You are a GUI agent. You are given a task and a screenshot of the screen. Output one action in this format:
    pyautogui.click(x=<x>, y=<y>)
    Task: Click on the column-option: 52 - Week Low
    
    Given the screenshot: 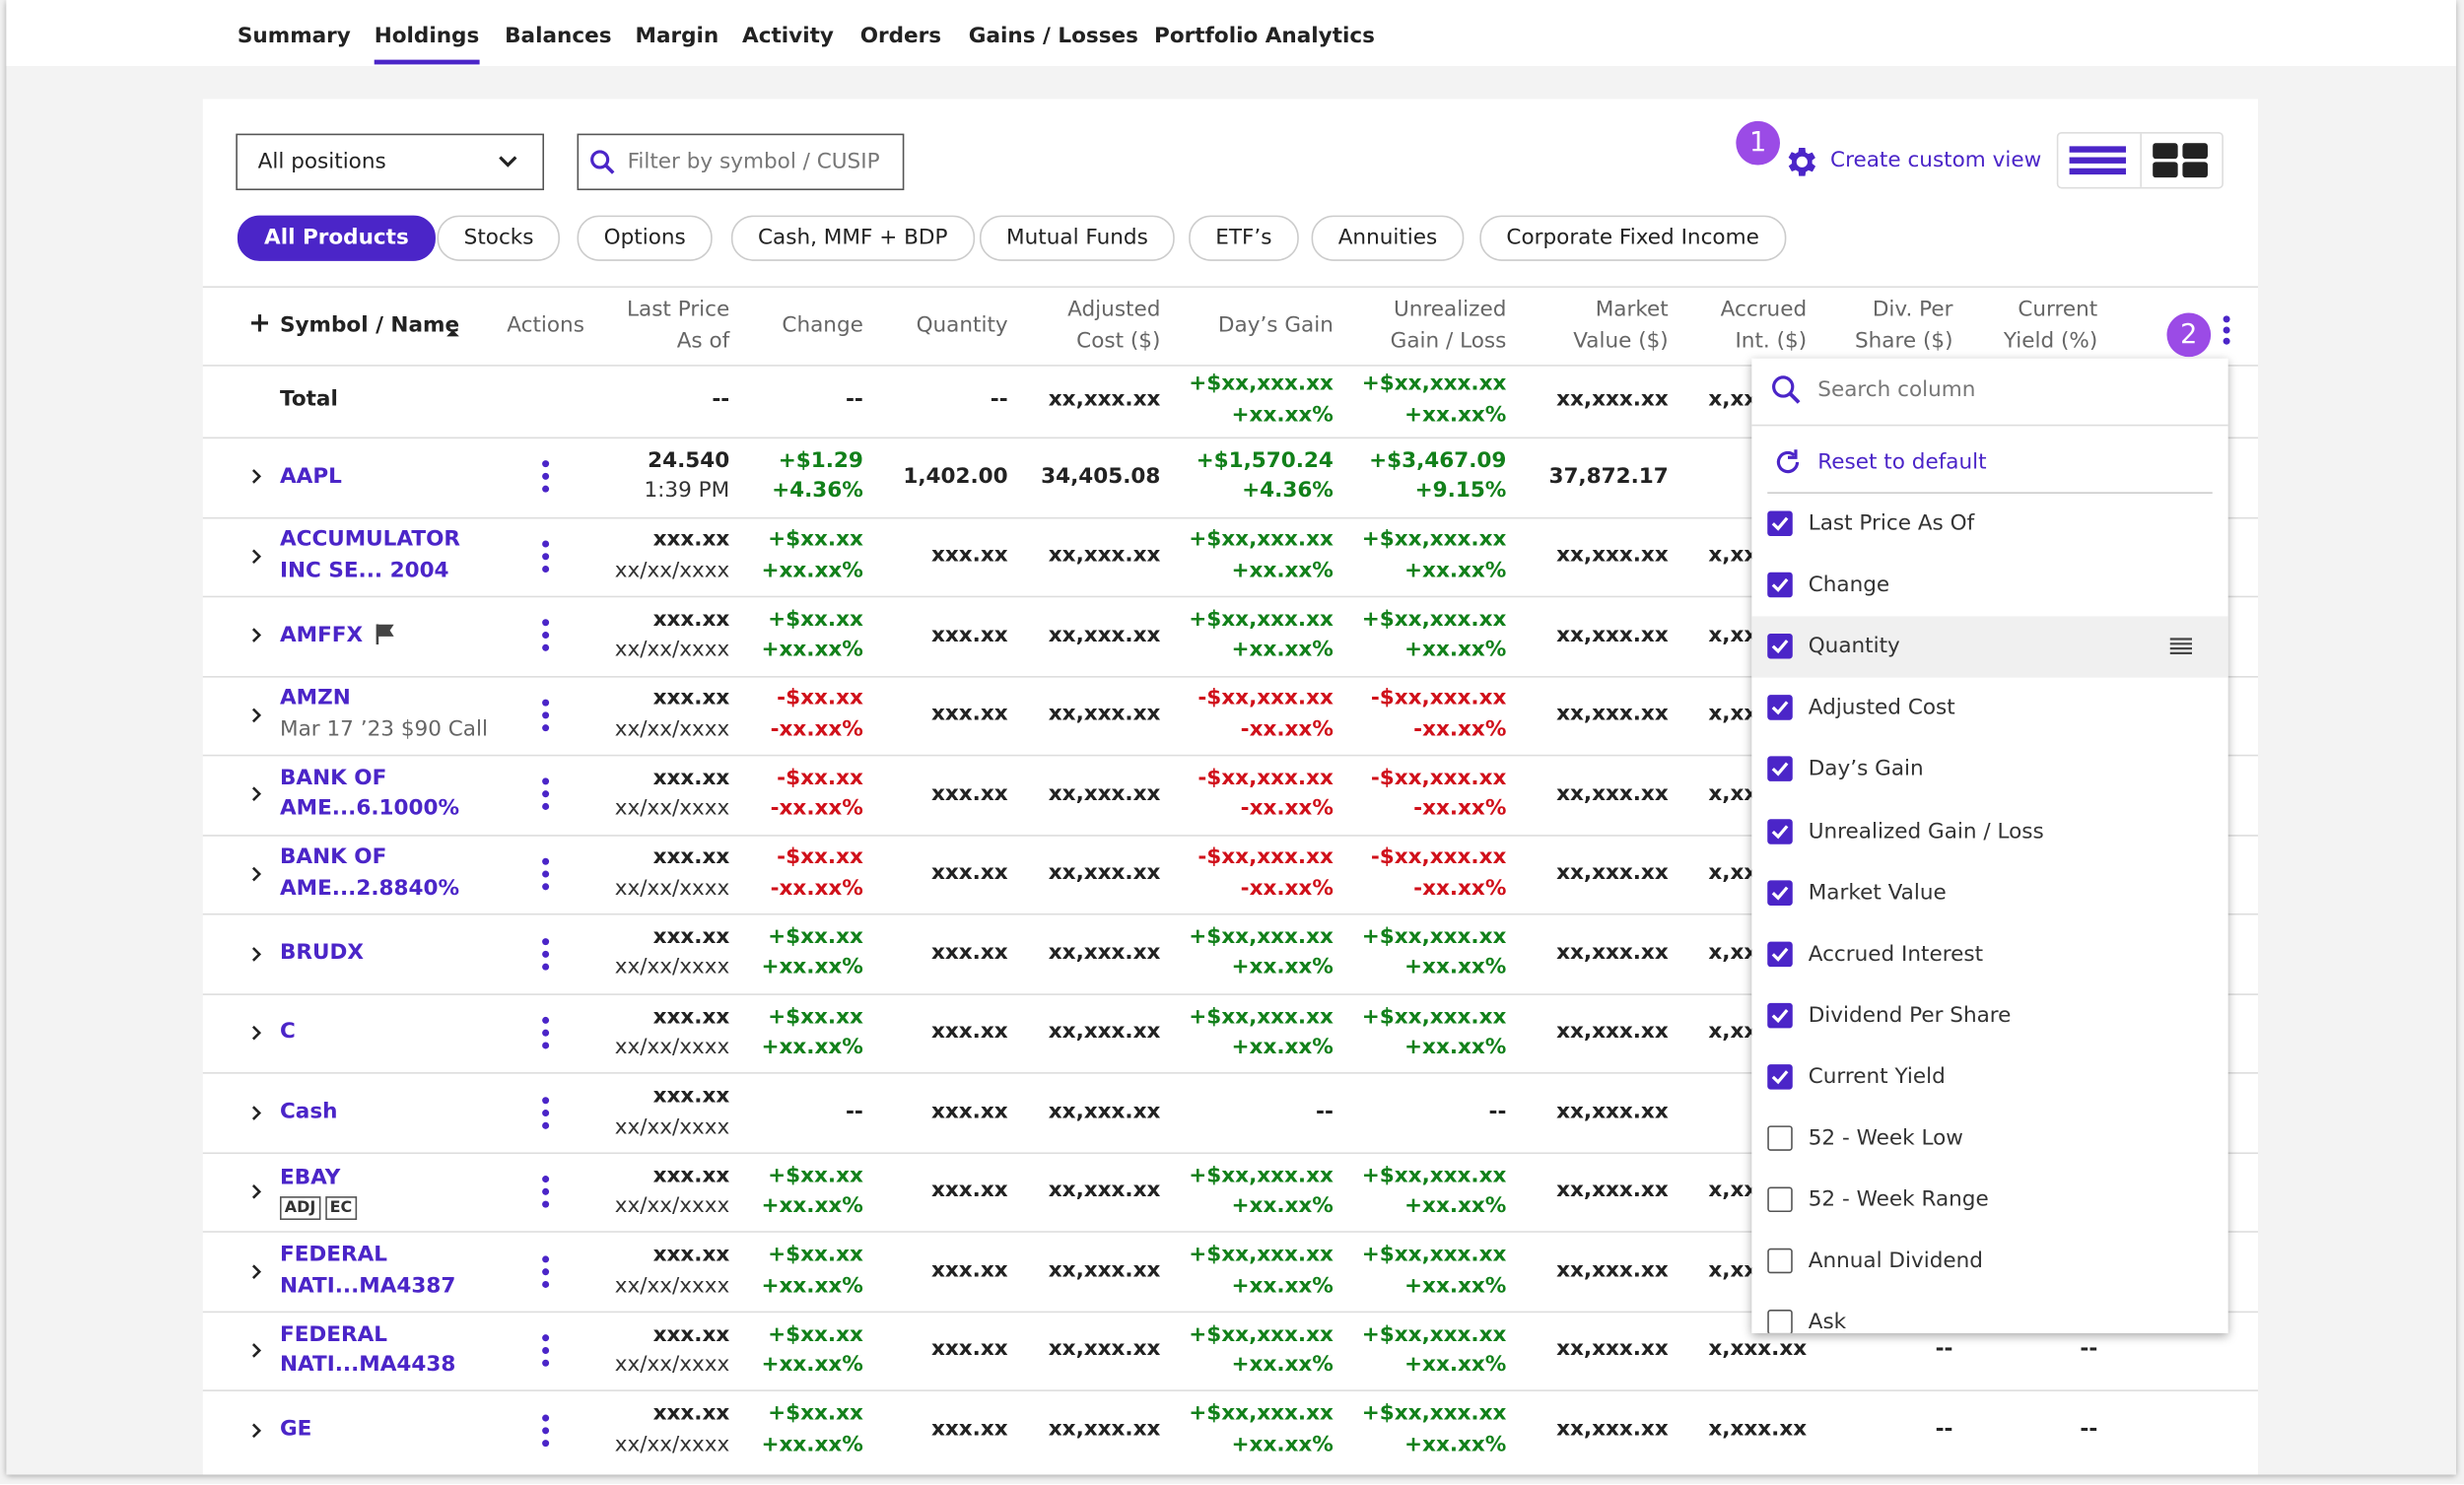 What is the action you would take?
    pyautogui.click(x=1989, y=1140)
    